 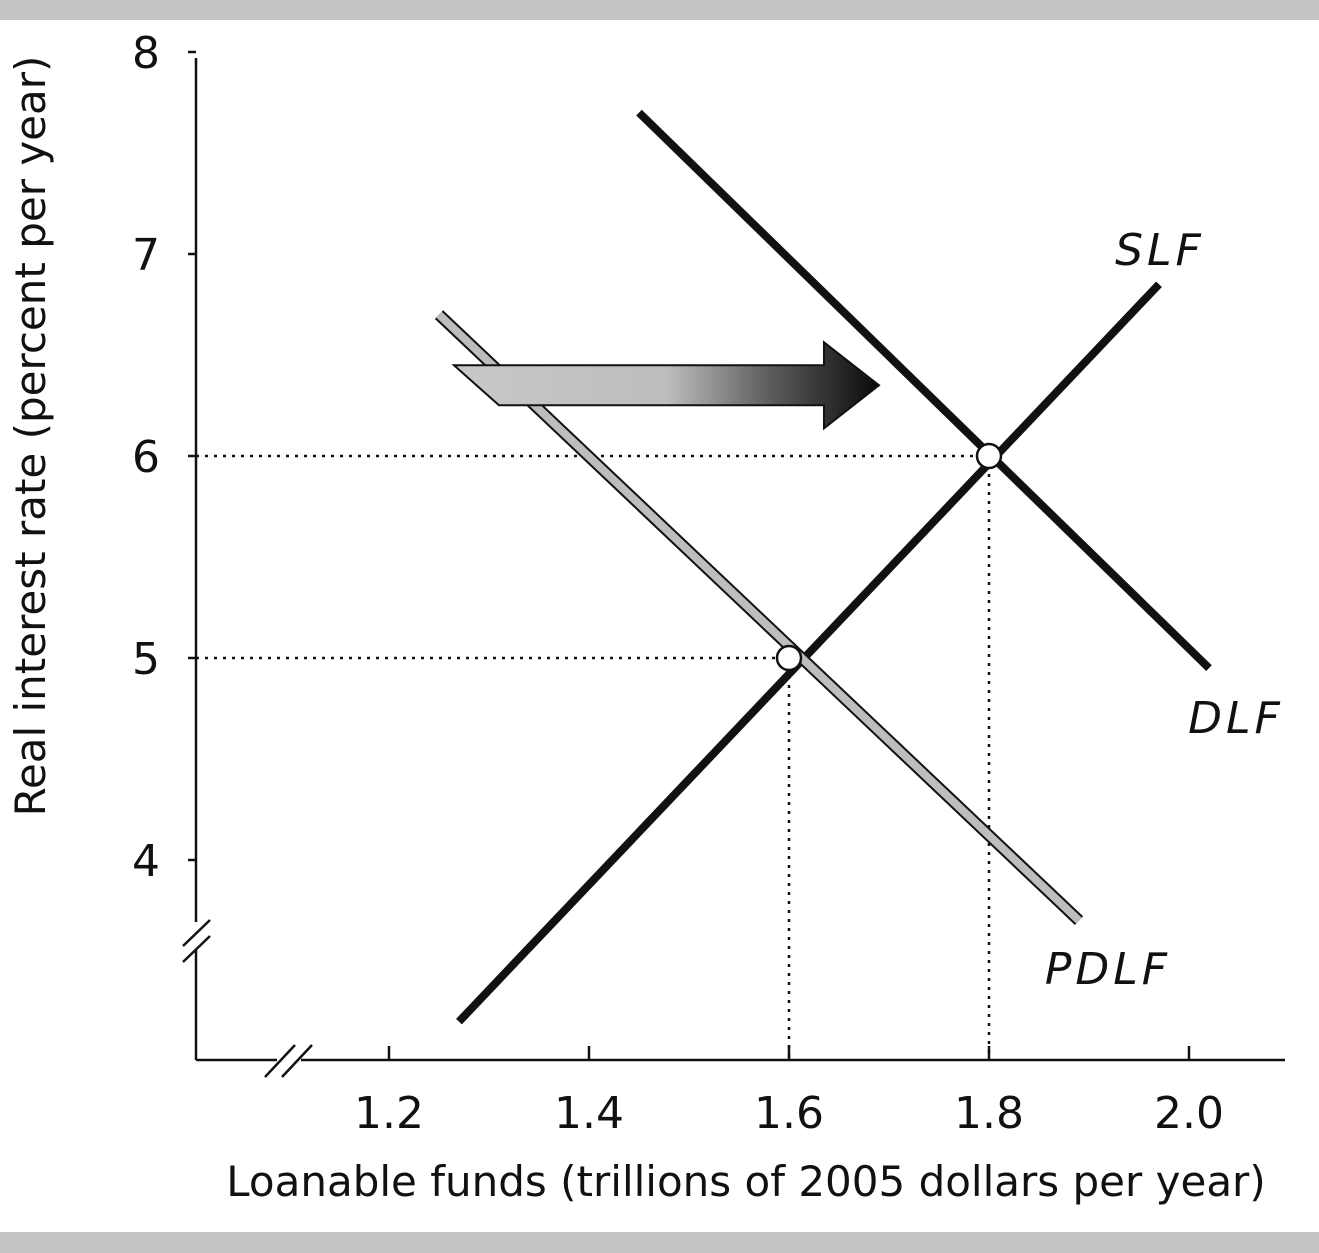 What do you see at coordinates (288, 1061) in the screenshot?
I see `x-axis-break` at bounding box center [288, 1061].